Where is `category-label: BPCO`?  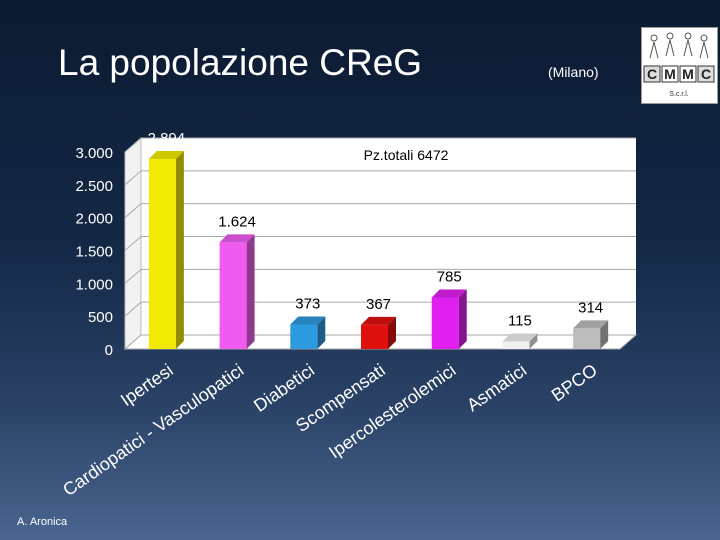 category-label: BPCO is located at coordinates (574, 383).